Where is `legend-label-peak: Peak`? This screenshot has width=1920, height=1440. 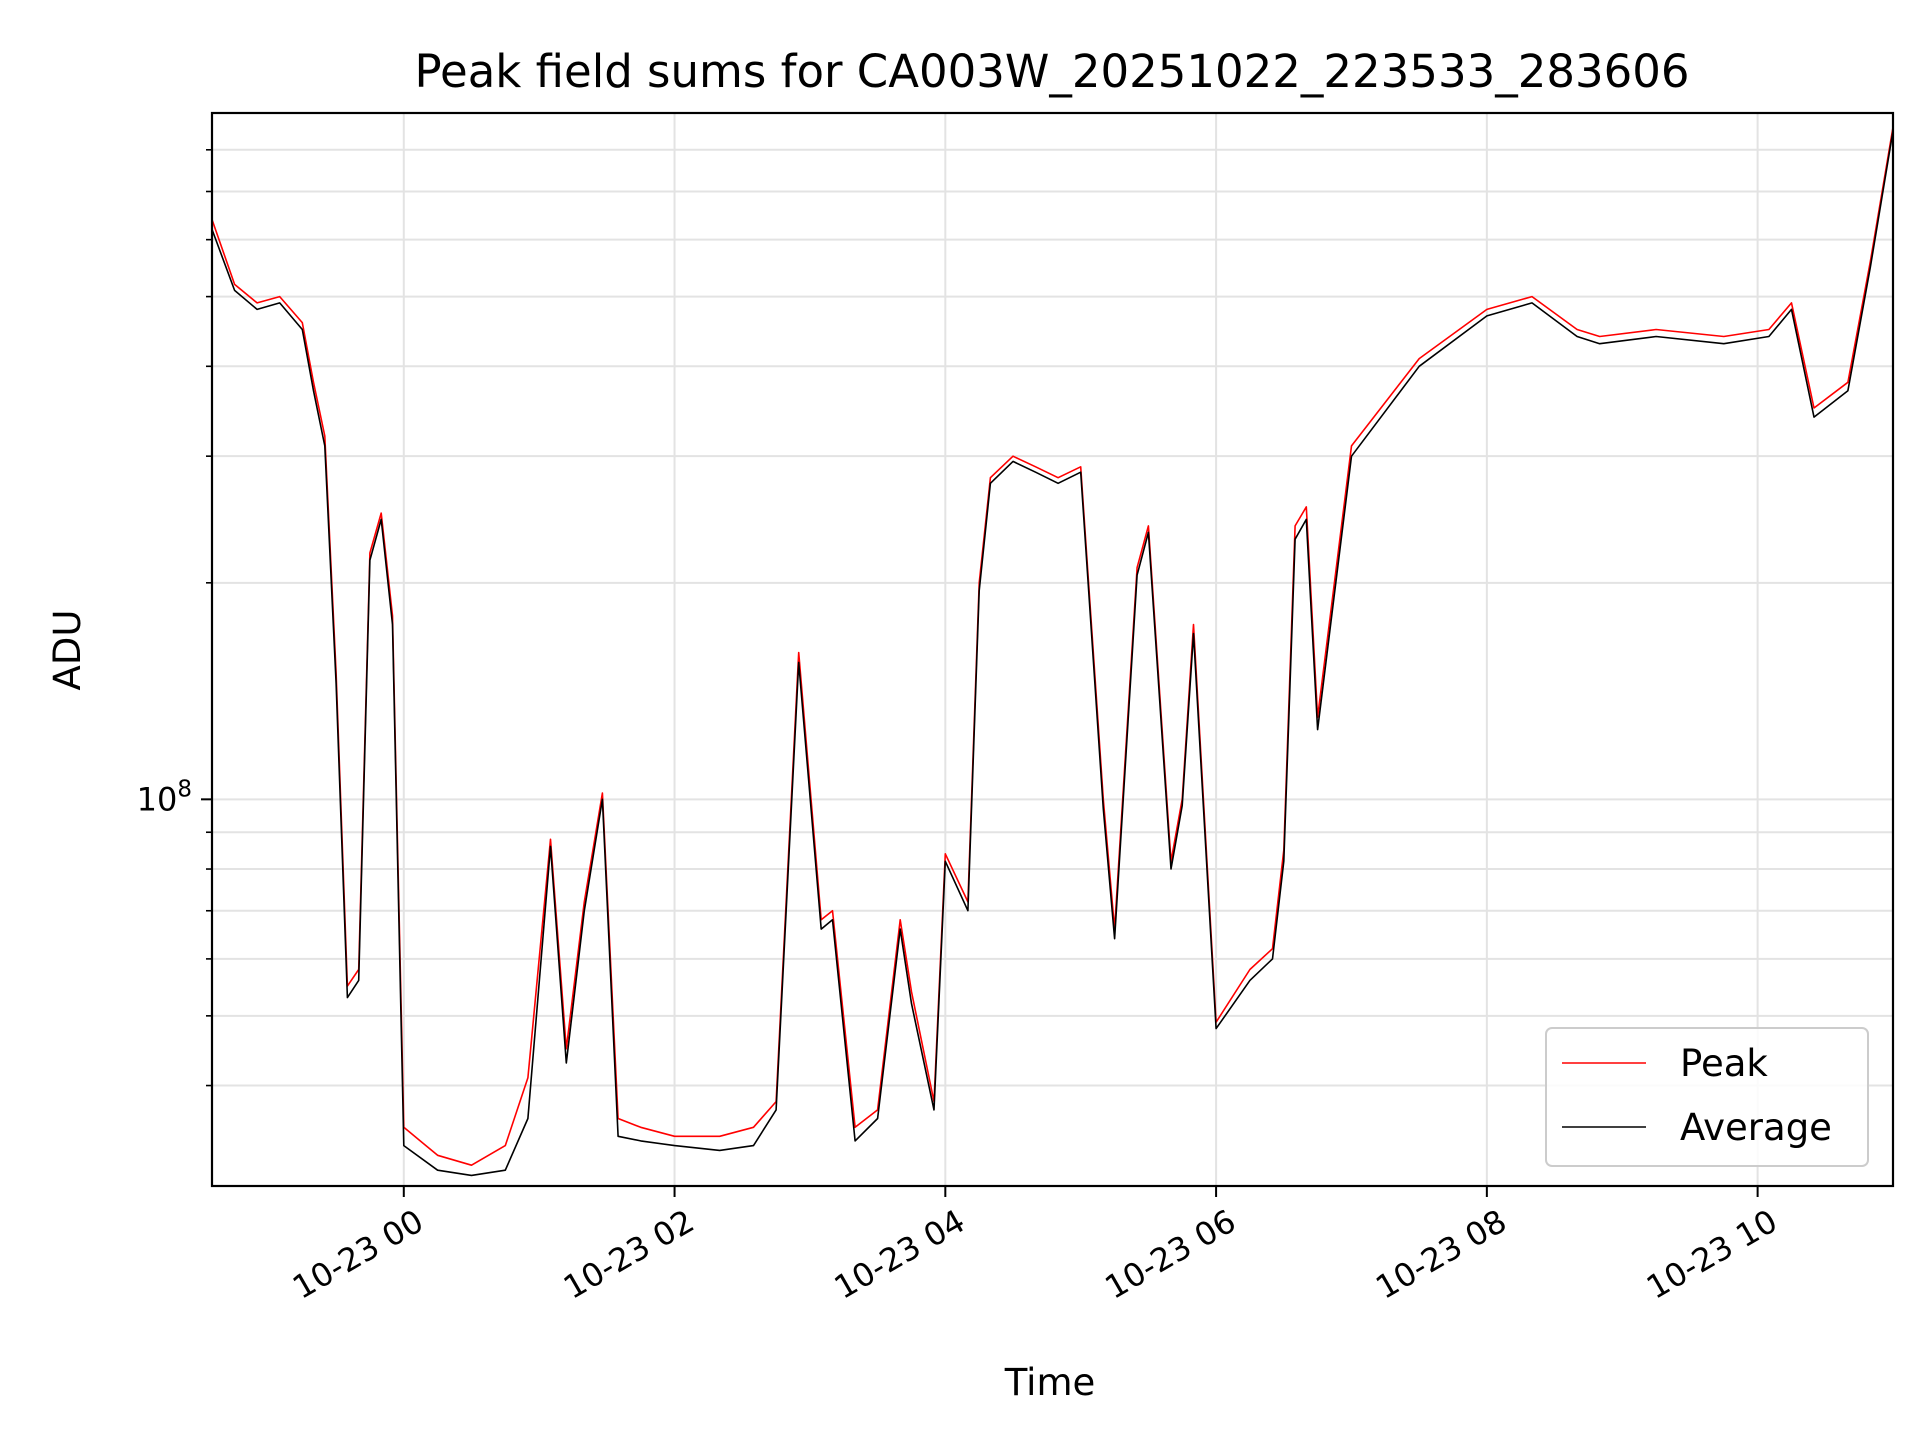 legend-label-peak: Peak is located at coordinates (1724, 1063).